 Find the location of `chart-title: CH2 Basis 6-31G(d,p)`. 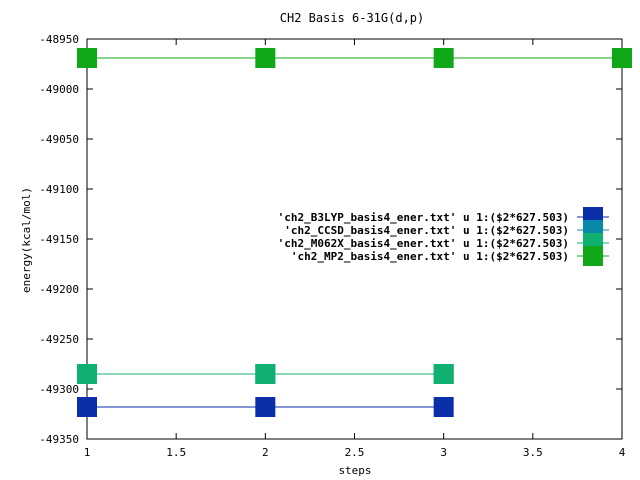

chart-title: CH2 Basis 6-31G(d,p) is located at coordinates (352, 18).